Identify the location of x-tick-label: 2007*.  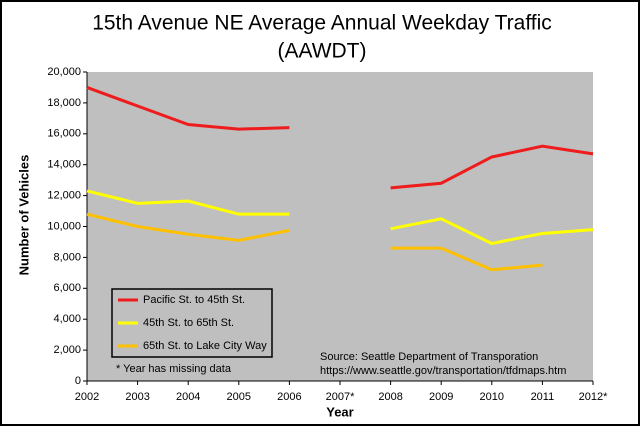
(340, 397).